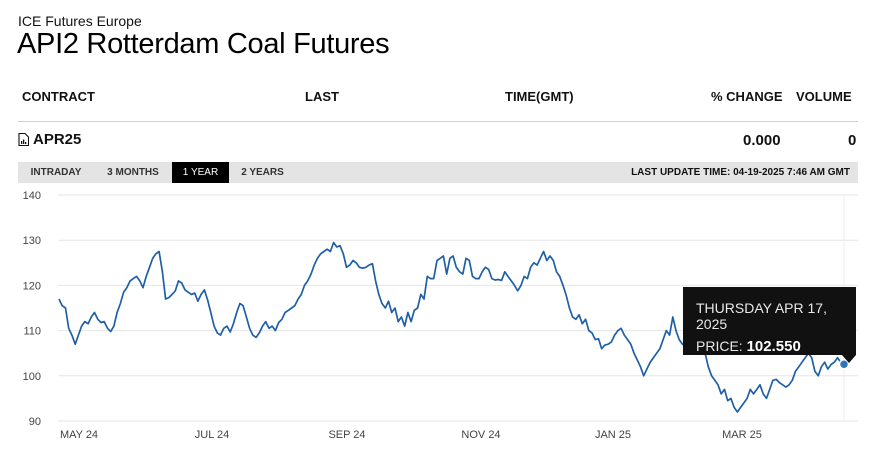 The height and width of the screenshot is (454, 883). What do you see at coordinates (849, 359) in the screenshot?
I see `tooltip-pointer` at bounding box center [849, 359].